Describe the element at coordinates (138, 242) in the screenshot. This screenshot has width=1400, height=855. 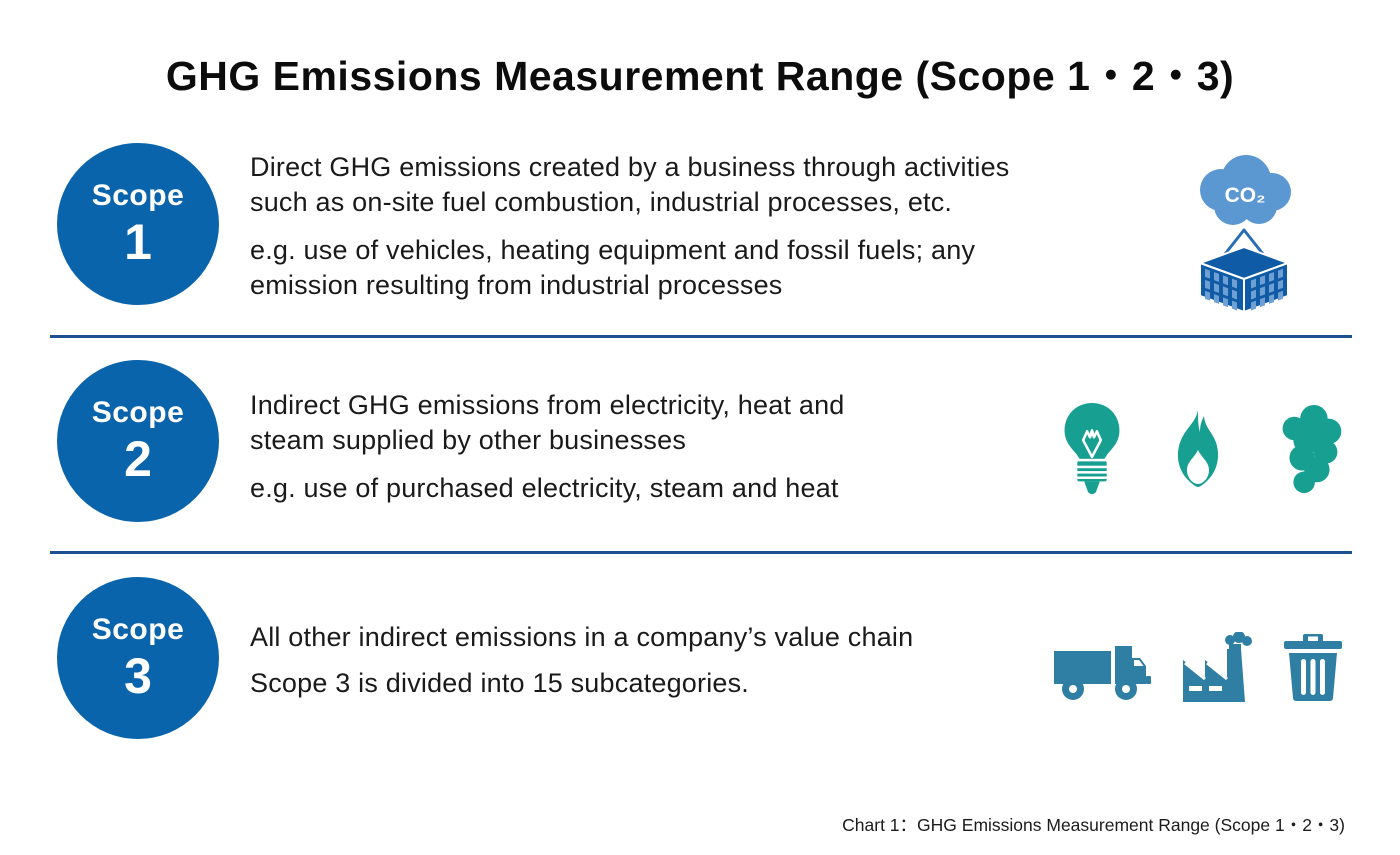
I see `scope1-number: 1` at that location.